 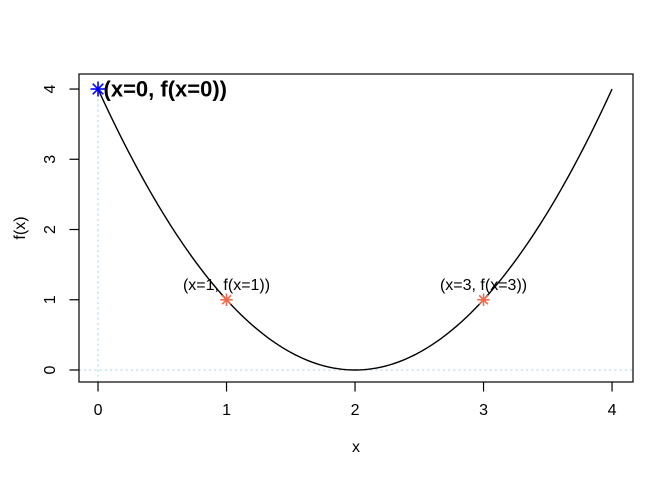 What do you see at coordinates (483, 285) in the screenshot?
I see `point-label: (x=3, f(x=3))` at bounding box center [483, 285].